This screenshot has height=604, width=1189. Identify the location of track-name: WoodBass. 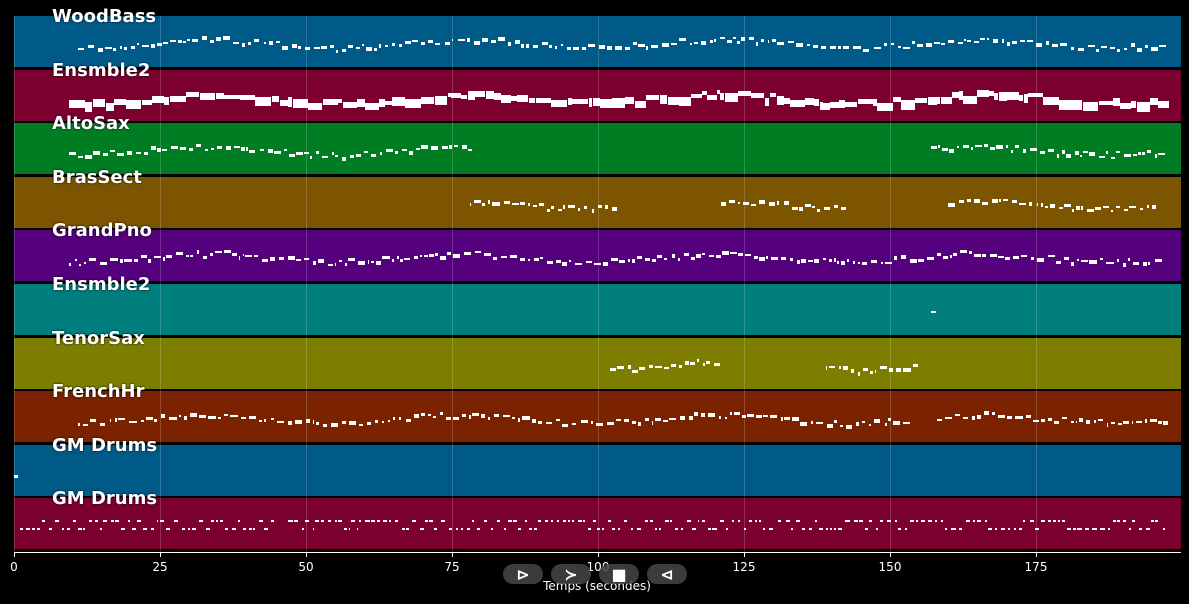
(104, 16).